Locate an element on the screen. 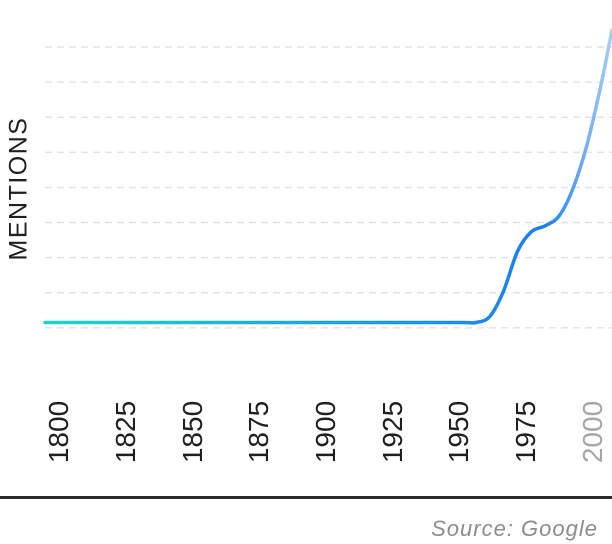 The image size is (612, 544). source-note: Source: Google is located at coordinates (514, 528).